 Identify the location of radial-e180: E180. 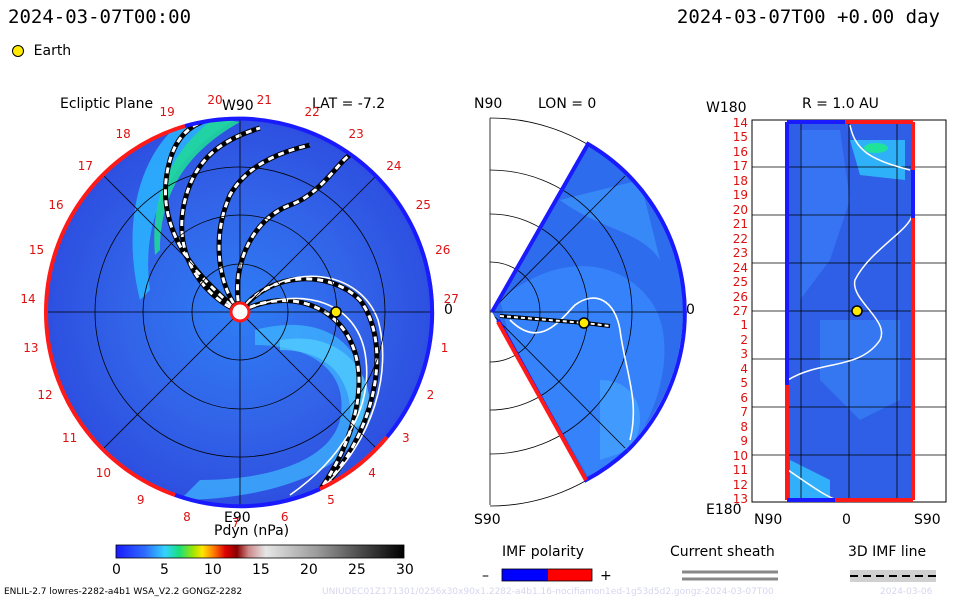
(724, 510).